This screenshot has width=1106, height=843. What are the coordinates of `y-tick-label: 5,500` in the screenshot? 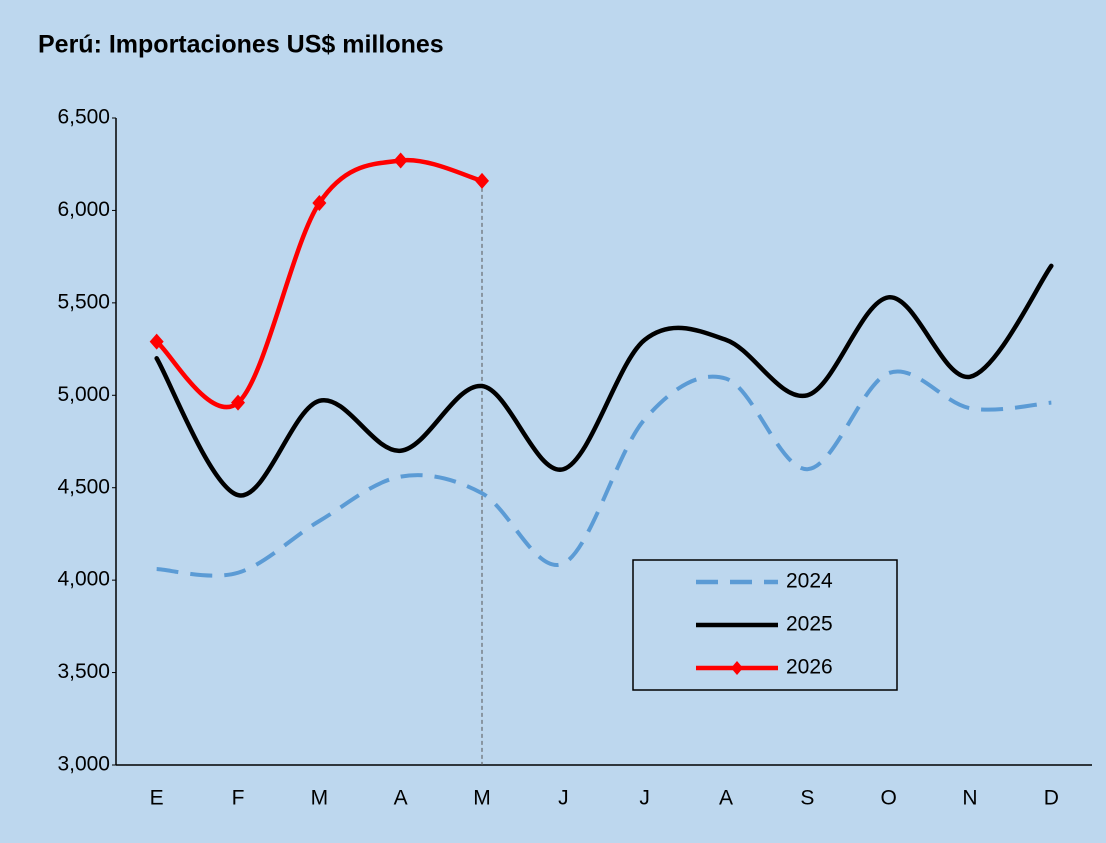 It's located at (83, 301).